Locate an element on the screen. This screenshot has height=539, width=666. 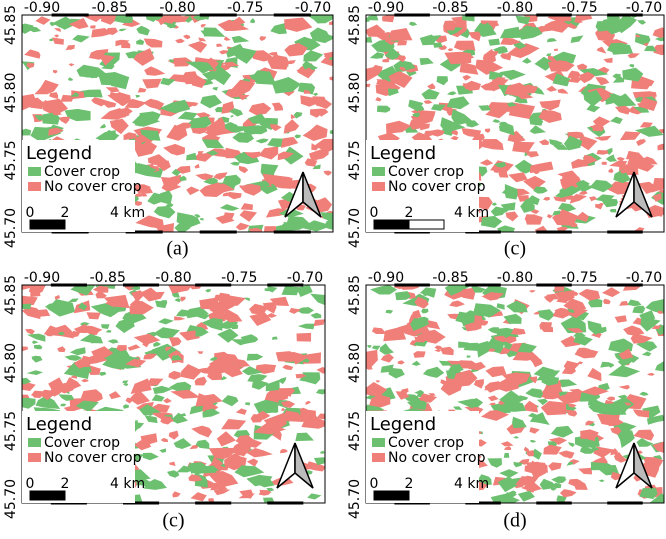
x-tick-label: -0.80 is located at coordinates (173, 278).